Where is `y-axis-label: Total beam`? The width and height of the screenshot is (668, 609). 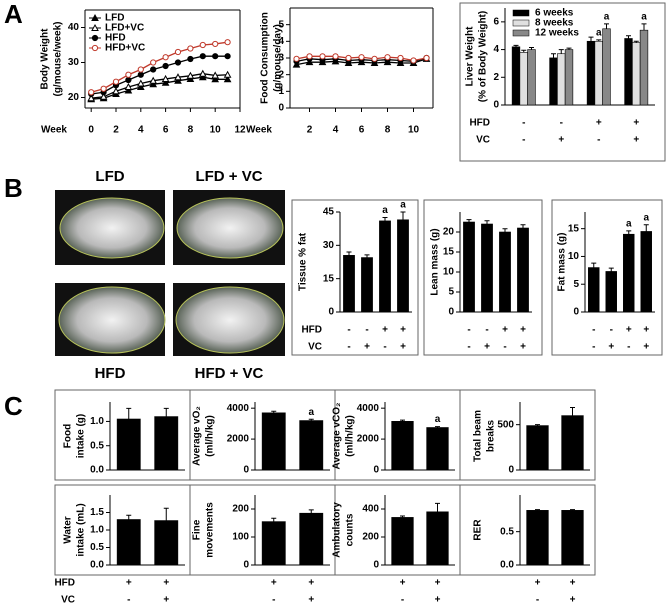 y-axis-label: Total beam is located at coordinates (478, 436).